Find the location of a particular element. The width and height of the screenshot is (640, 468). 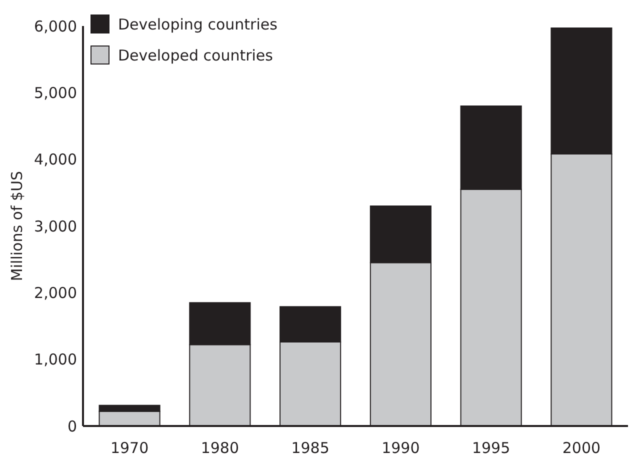

y-tick-label: 5,000 is located at coordinates (55, 93).